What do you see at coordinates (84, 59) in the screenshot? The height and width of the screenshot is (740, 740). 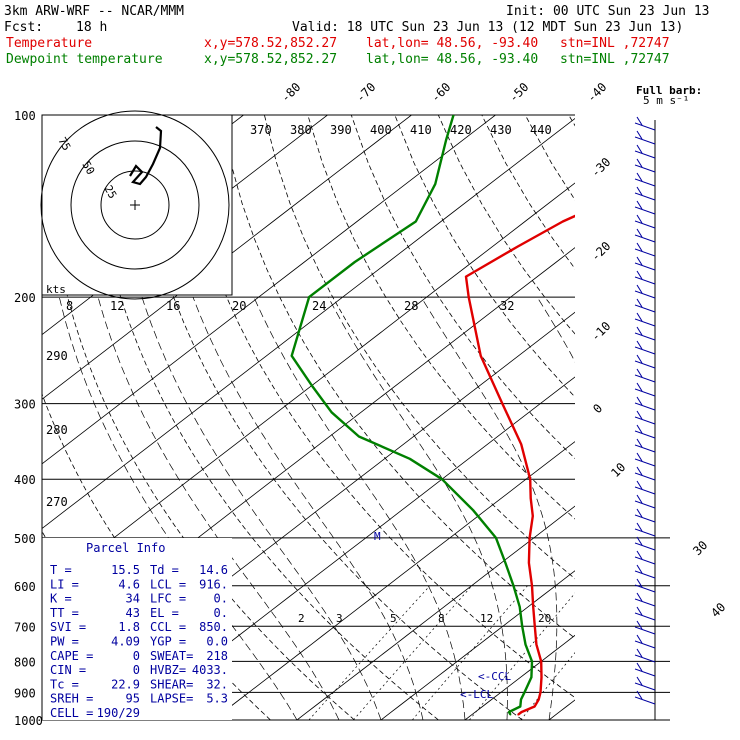 I see `legend-dewpoint: Dewpoint temperature` at bounding box center [84, 59].